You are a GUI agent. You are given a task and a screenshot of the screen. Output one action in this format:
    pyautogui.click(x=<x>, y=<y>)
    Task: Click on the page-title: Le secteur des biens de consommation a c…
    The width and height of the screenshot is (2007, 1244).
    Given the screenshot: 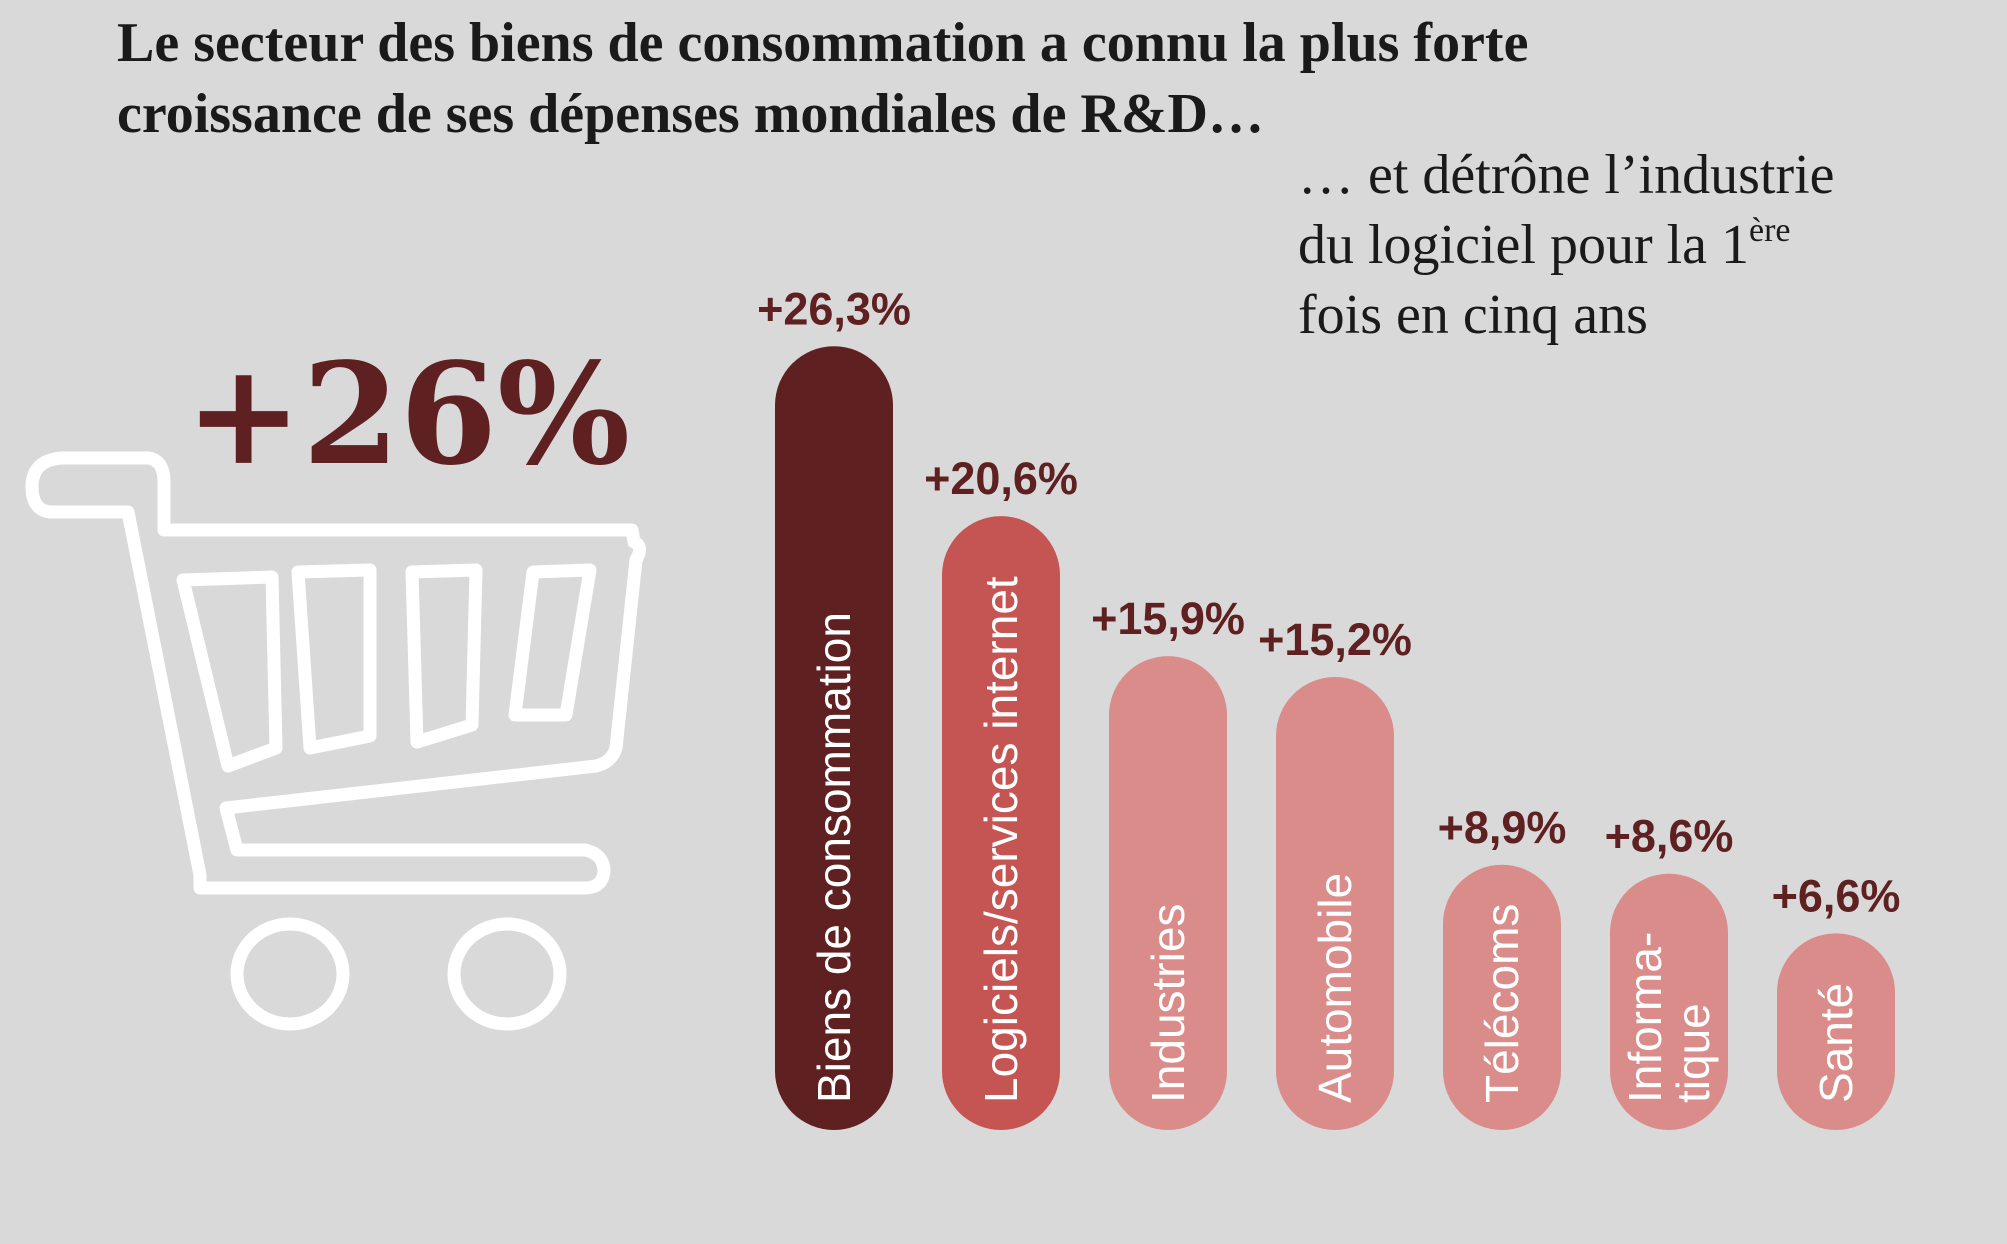 What is the action you would take?
    pyautogui.click(x=823, y=78)
    